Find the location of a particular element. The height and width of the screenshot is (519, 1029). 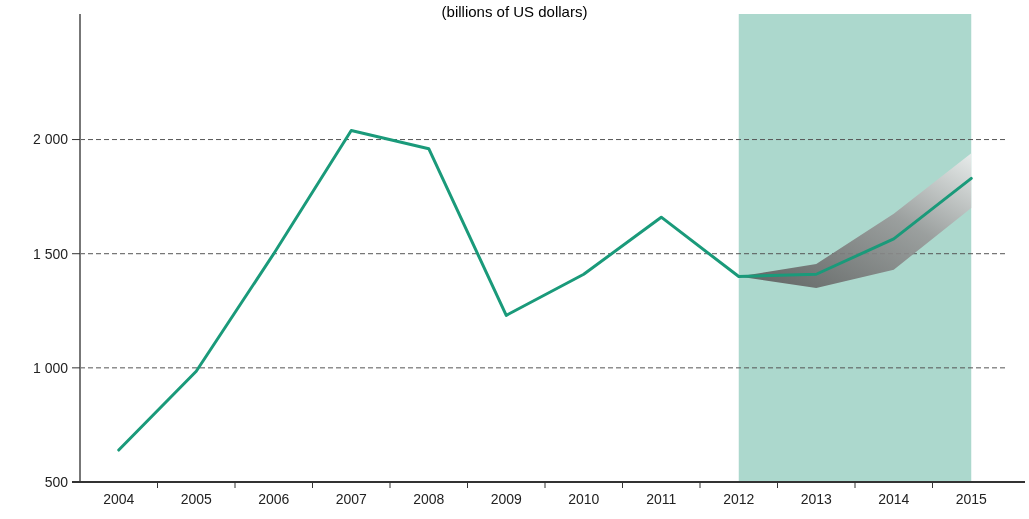

x-tick-label: 2009 is located at coordinates (506, 499).